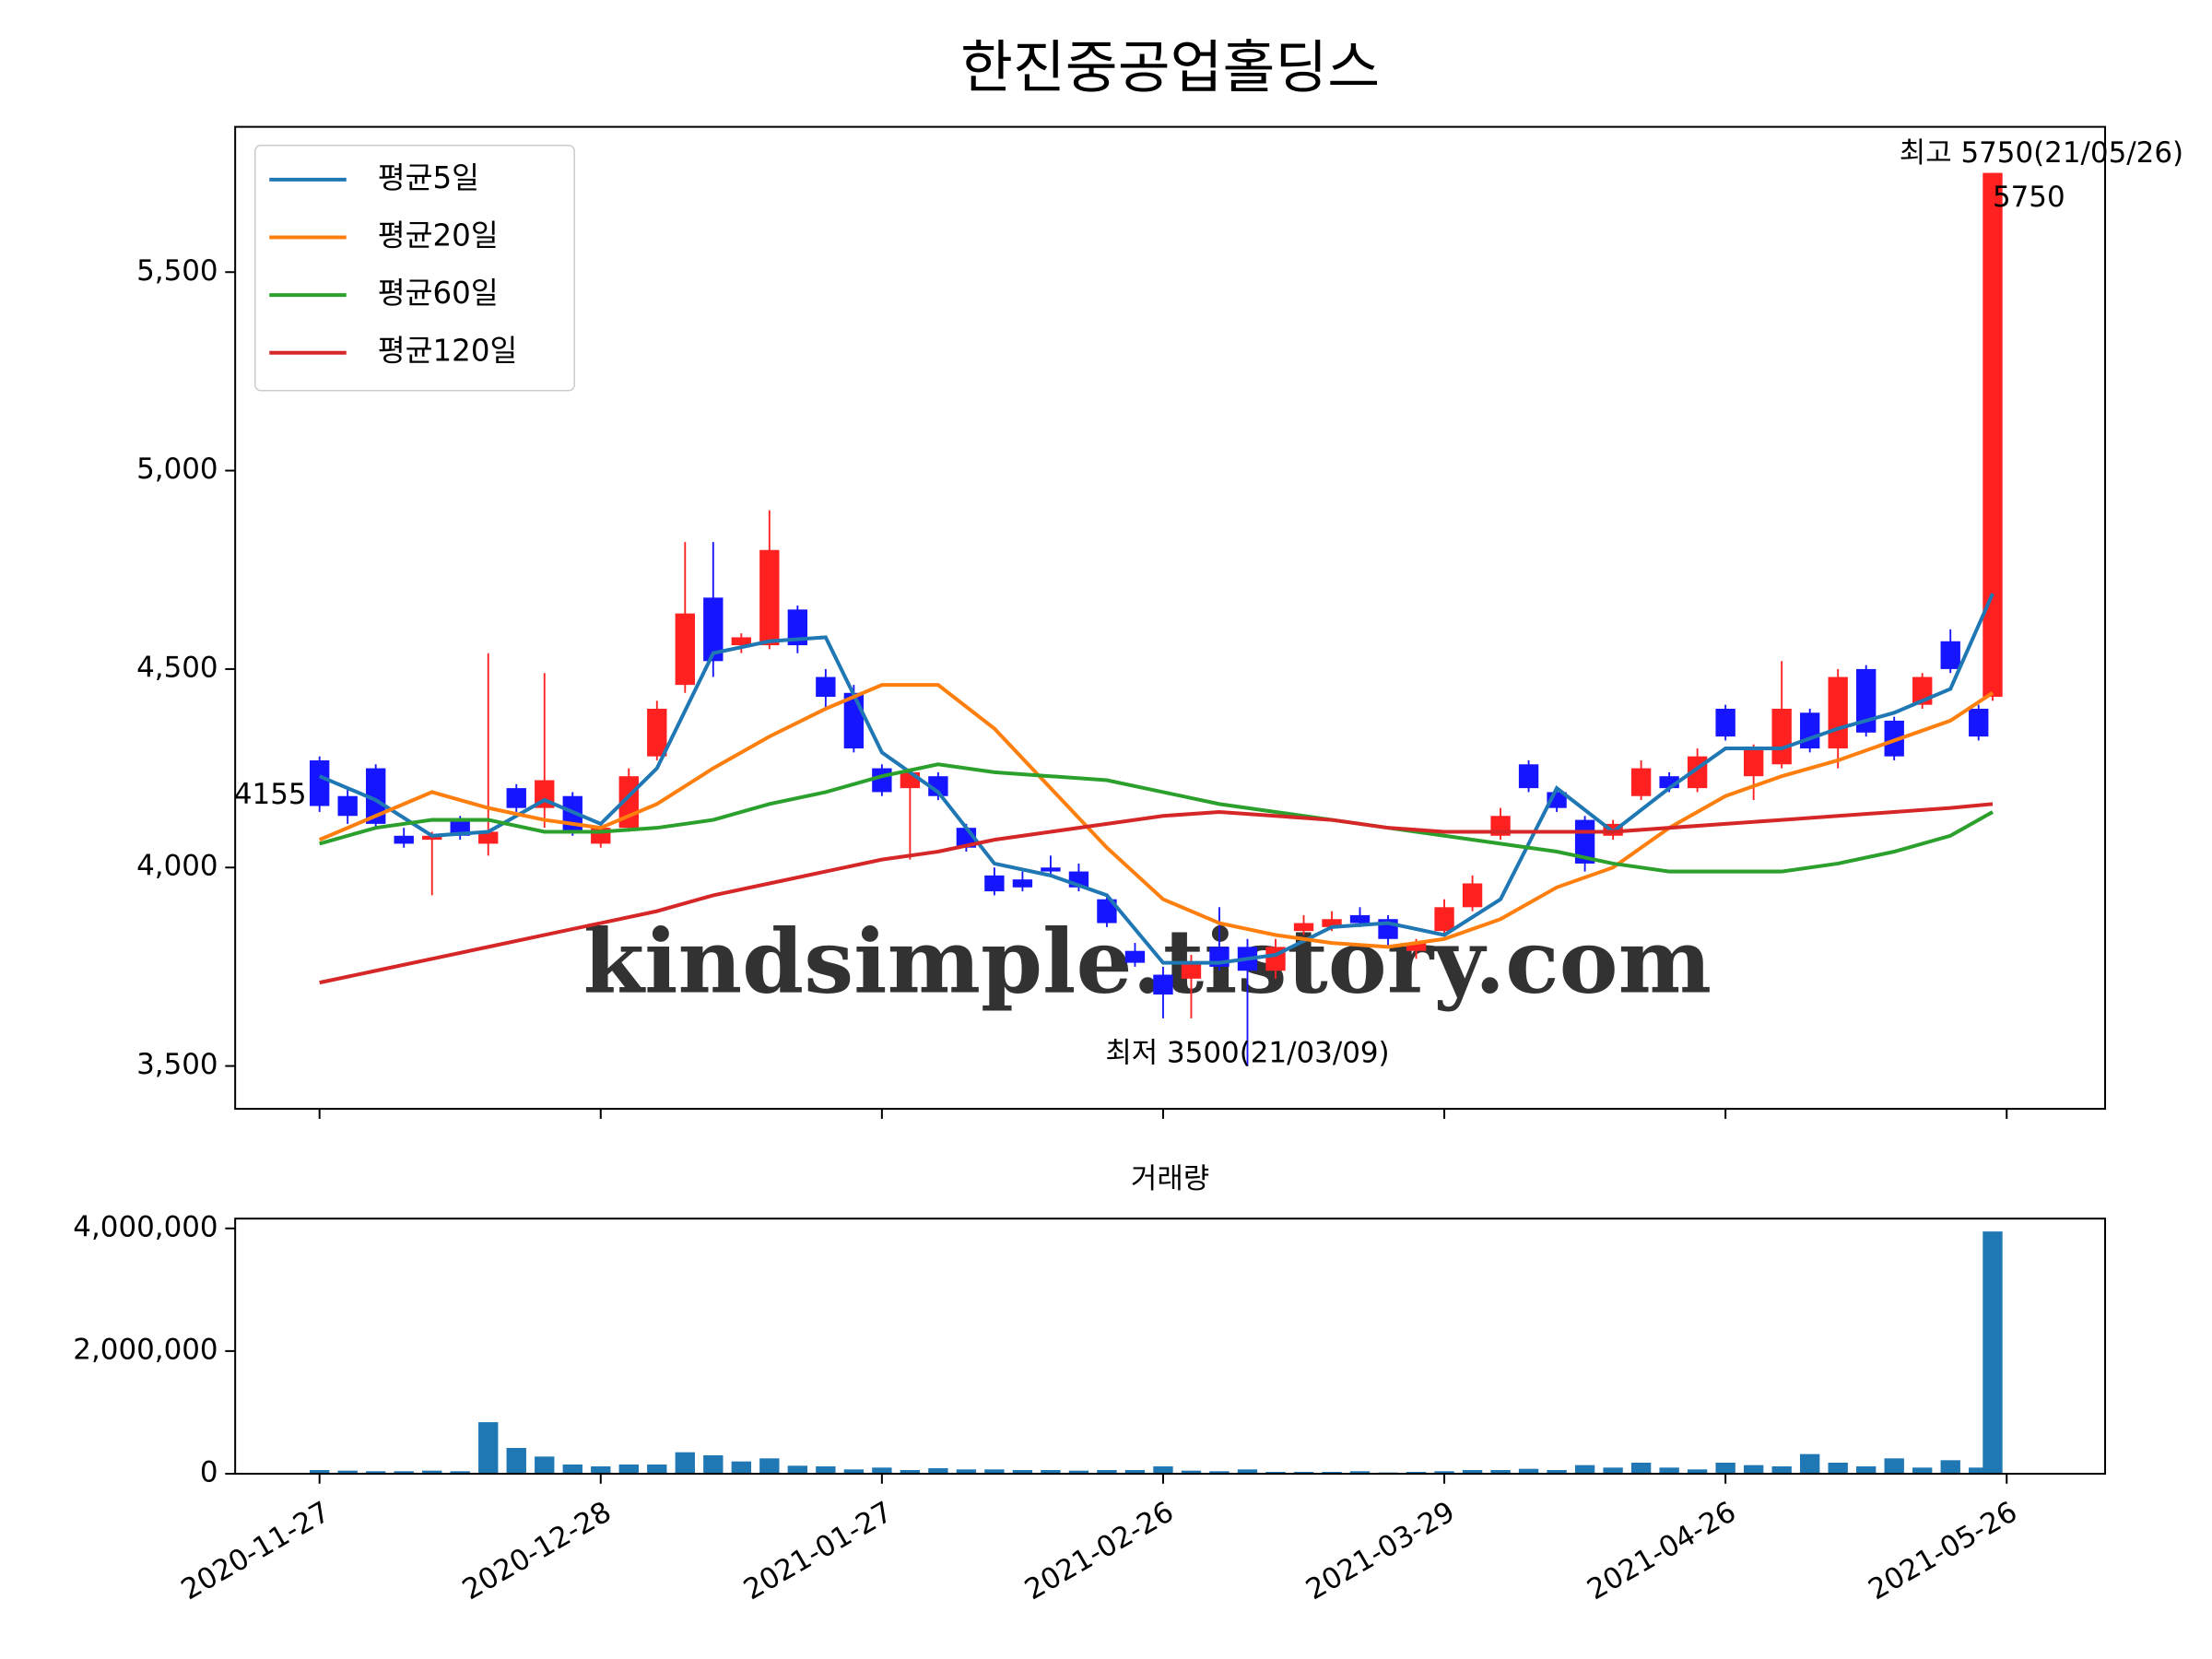  What do you see at coordinates (1170, 67) in the screenshot?
I see `chart-title: 한진중공업홀딩스` at bounding box center [1170, 67].